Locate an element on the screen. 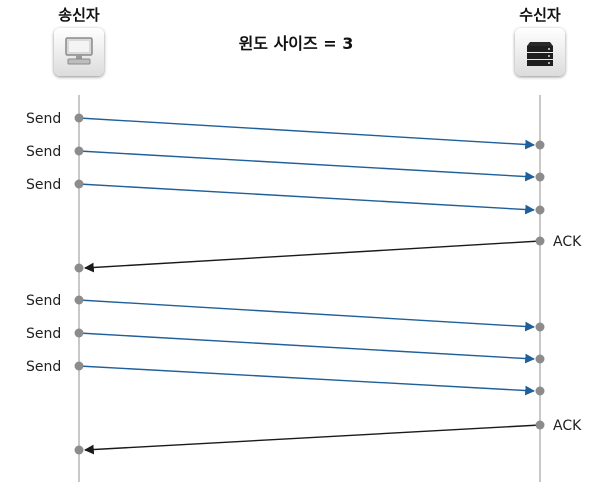  receiver-label: 수신자 is located at coordinates (540, 15).